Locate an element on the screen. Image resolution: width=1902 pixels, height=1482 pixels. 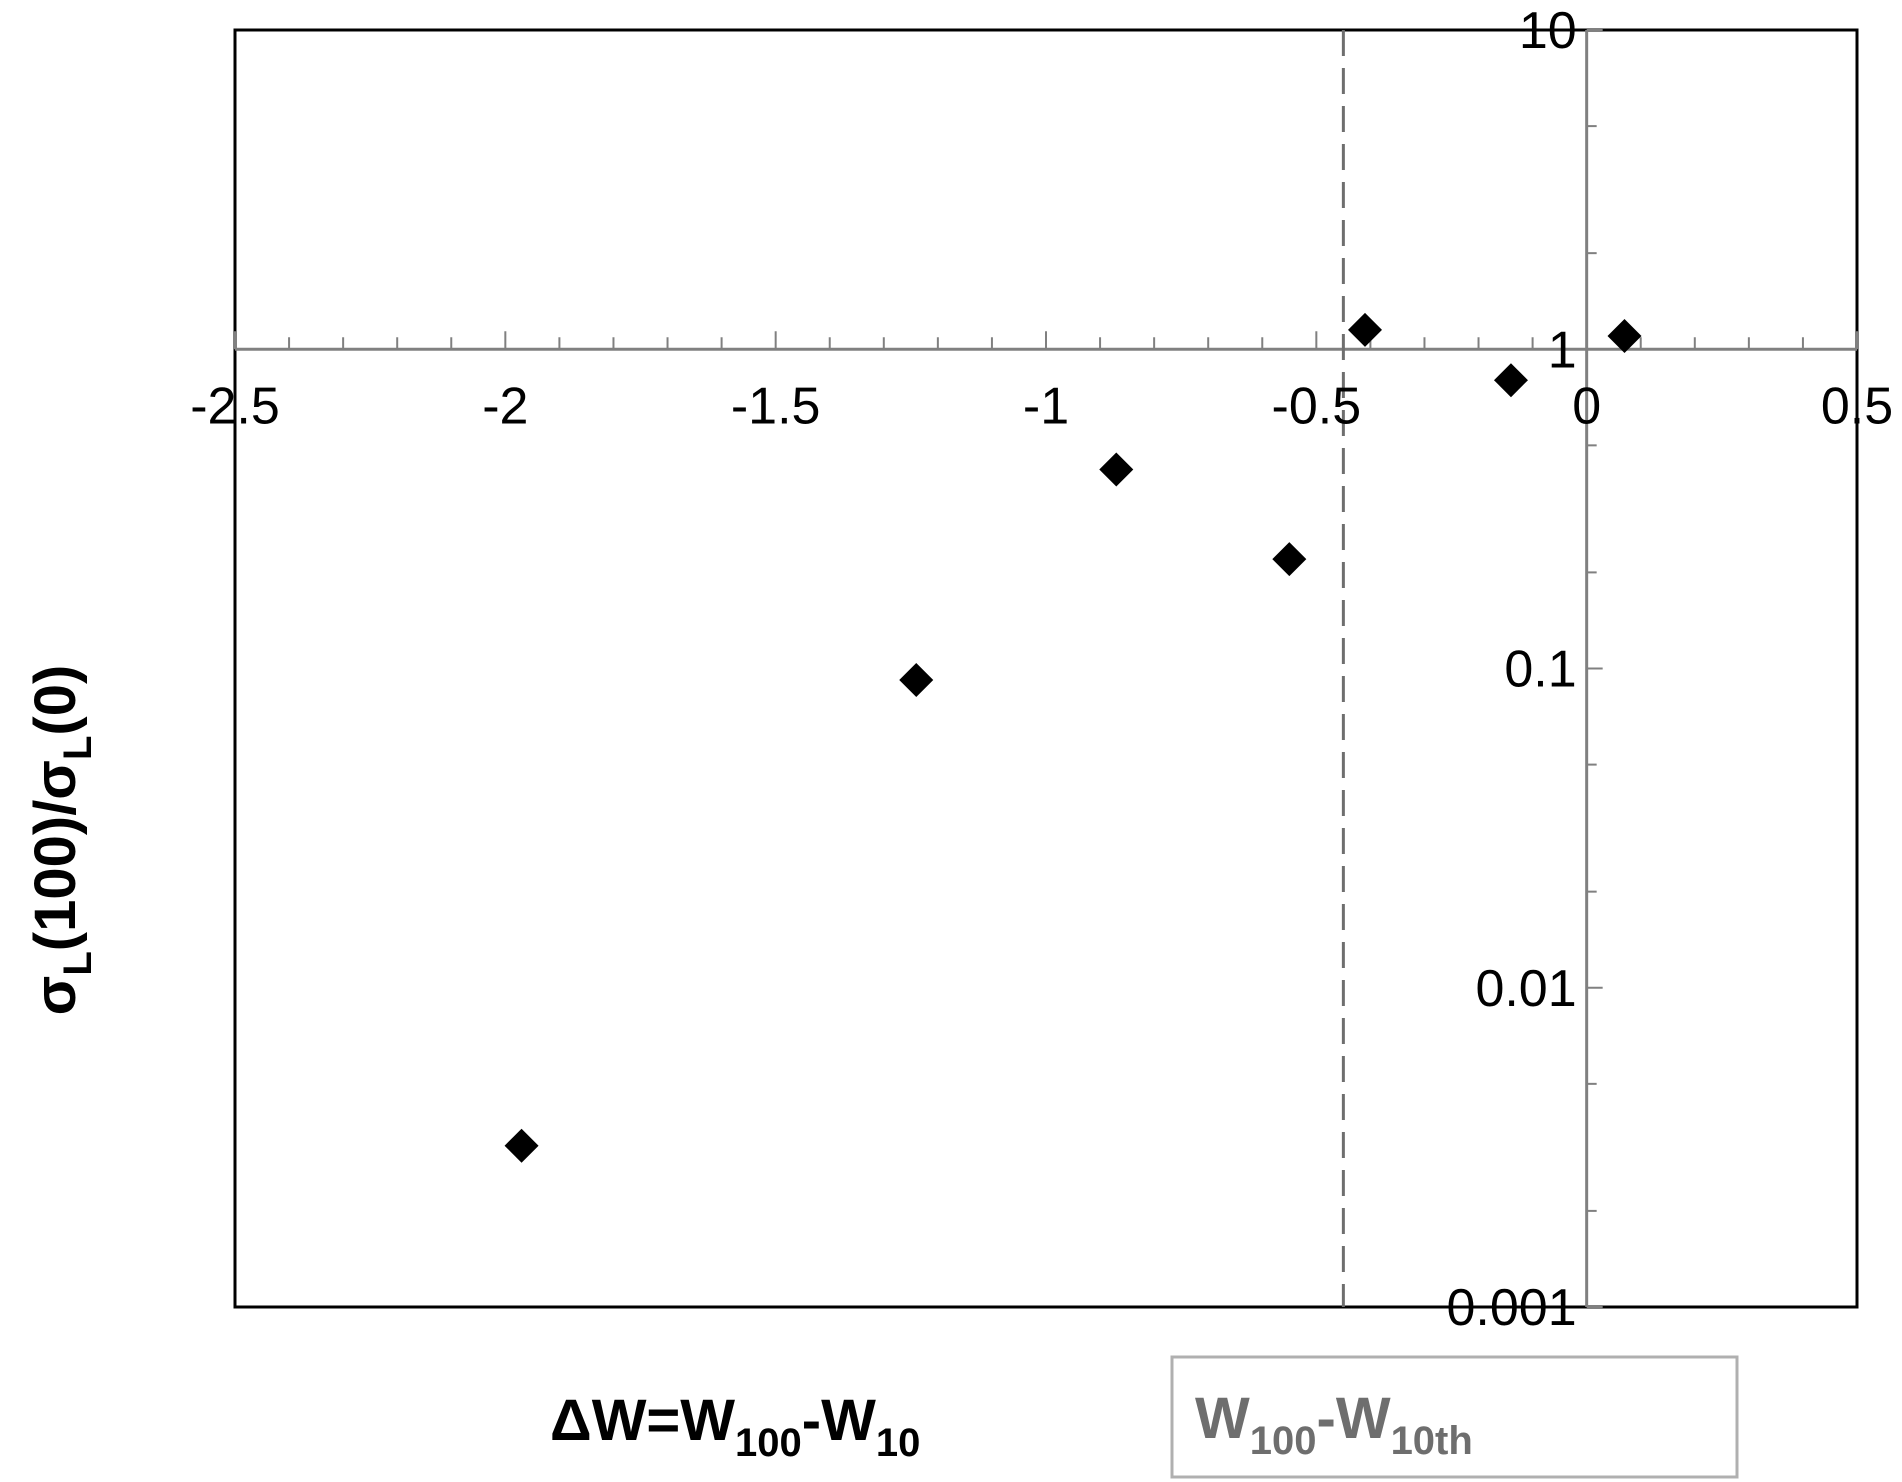
label-part: σ is located at coordinates (55, 996).